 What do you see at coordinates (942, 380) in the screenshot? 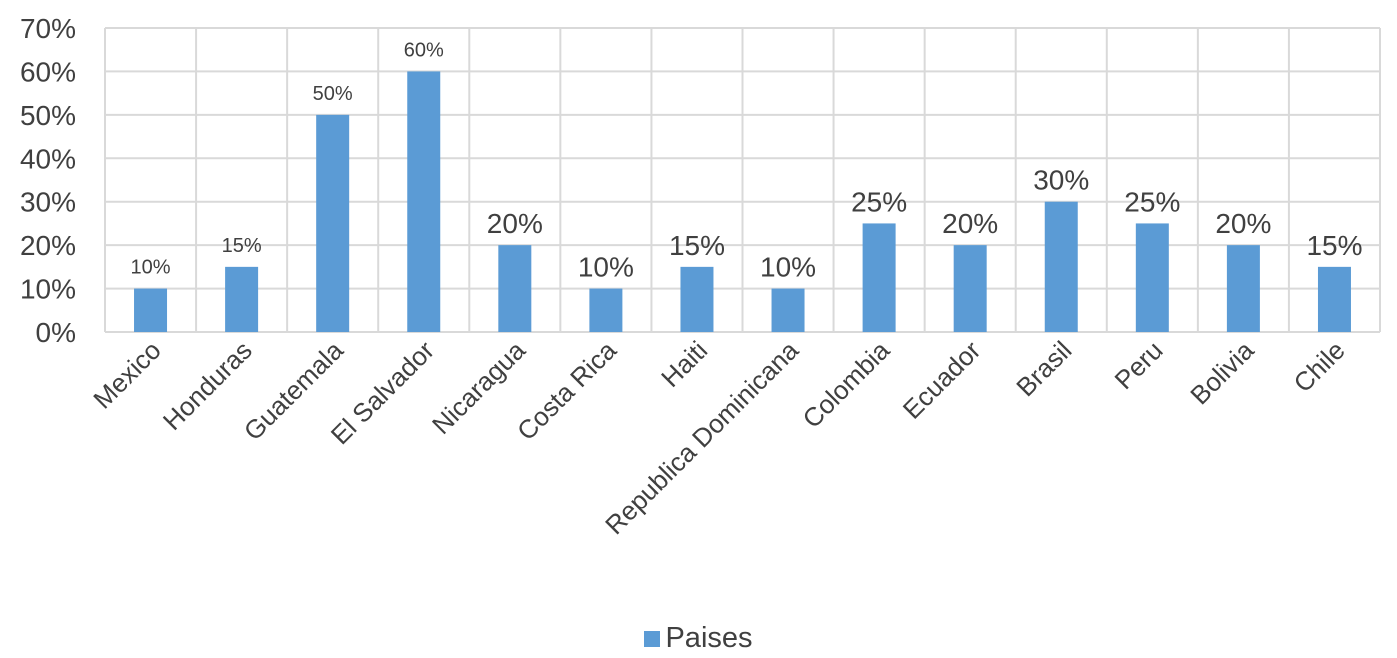
I see `x-tick-label: Ecuador` at bounding box center [942, 380].